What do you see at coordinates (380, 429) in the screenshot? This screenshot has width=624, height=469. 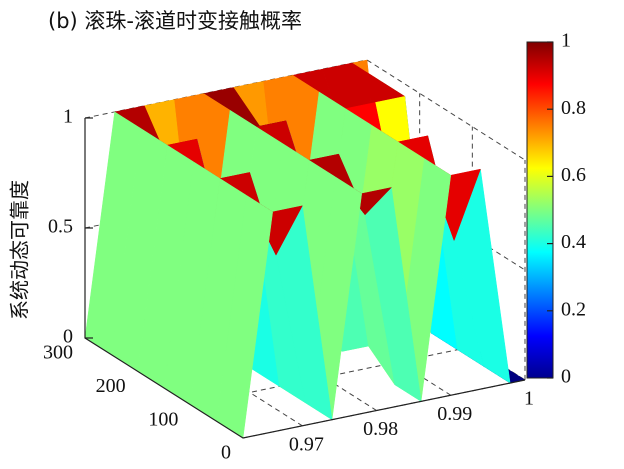 I see `x-tick-label: 0.98` at bounding box center [380, 429].